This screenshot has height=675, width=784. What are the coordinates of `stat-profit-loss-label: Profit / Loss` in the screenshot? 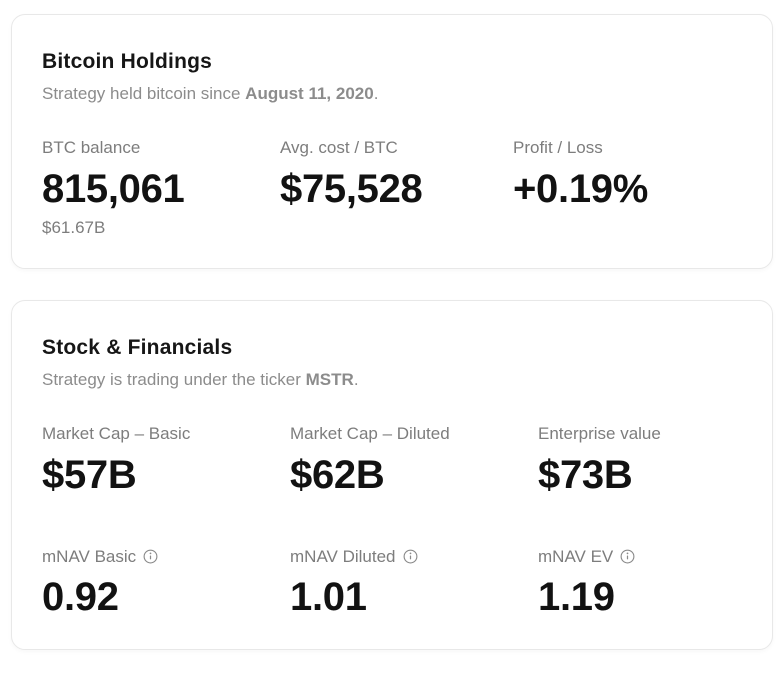 It's located at (558, 148).